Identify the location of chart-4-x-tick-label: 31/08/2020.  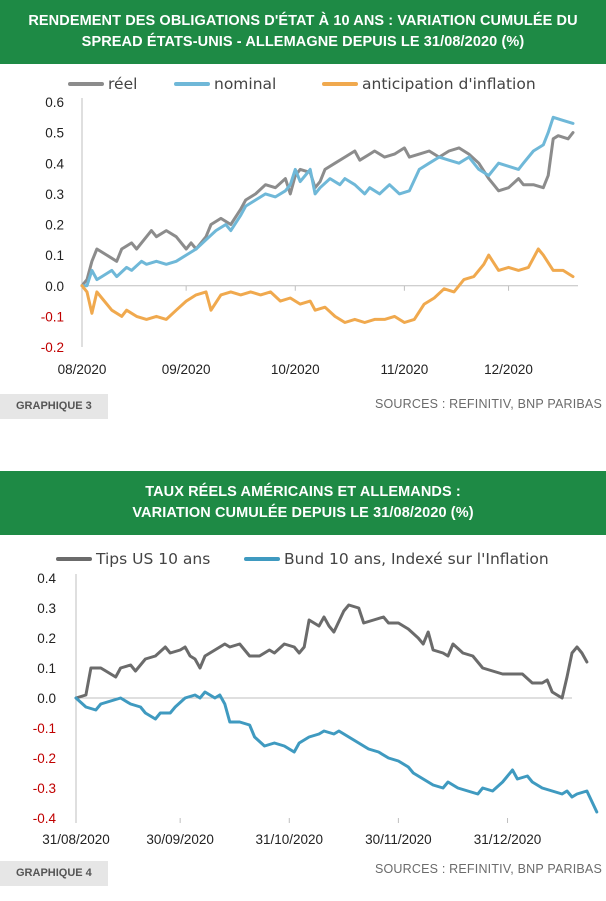
(76, 839).